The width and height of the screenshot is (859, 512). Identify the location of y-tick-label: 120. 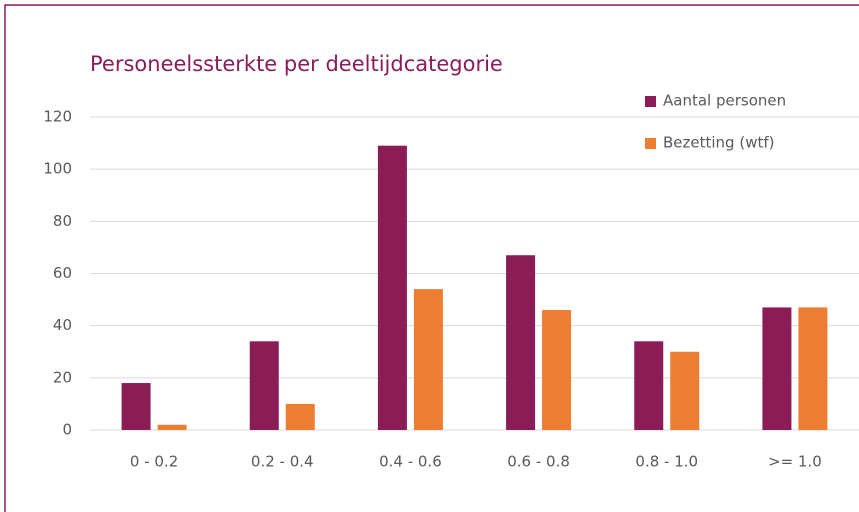
(57, 117).